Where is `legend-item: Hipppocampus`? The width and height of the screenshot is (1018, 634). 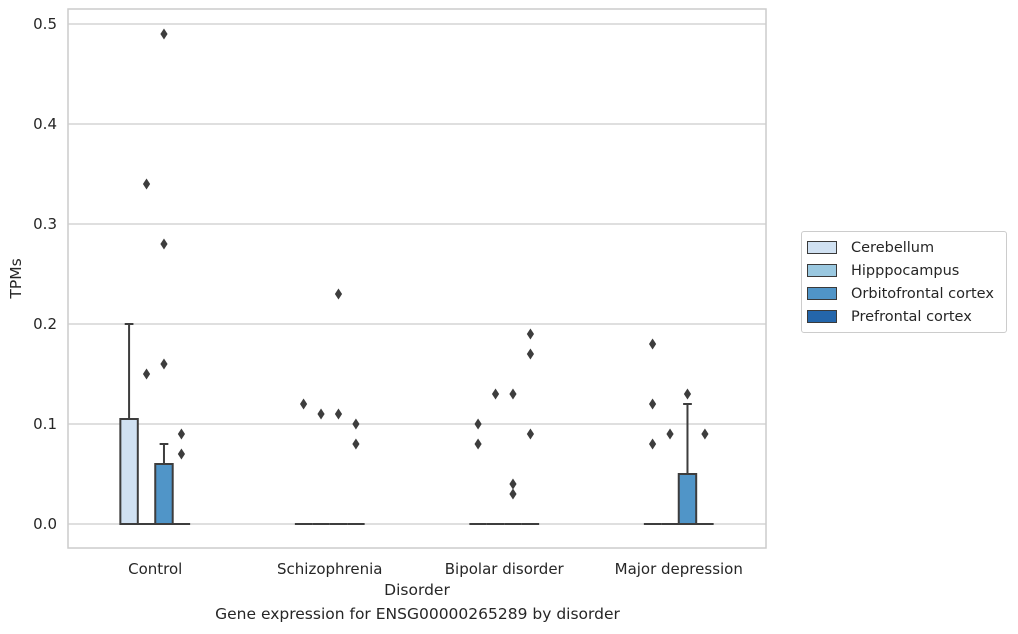
legend-item: Hipppocampus is located at coordinates (904, 270).